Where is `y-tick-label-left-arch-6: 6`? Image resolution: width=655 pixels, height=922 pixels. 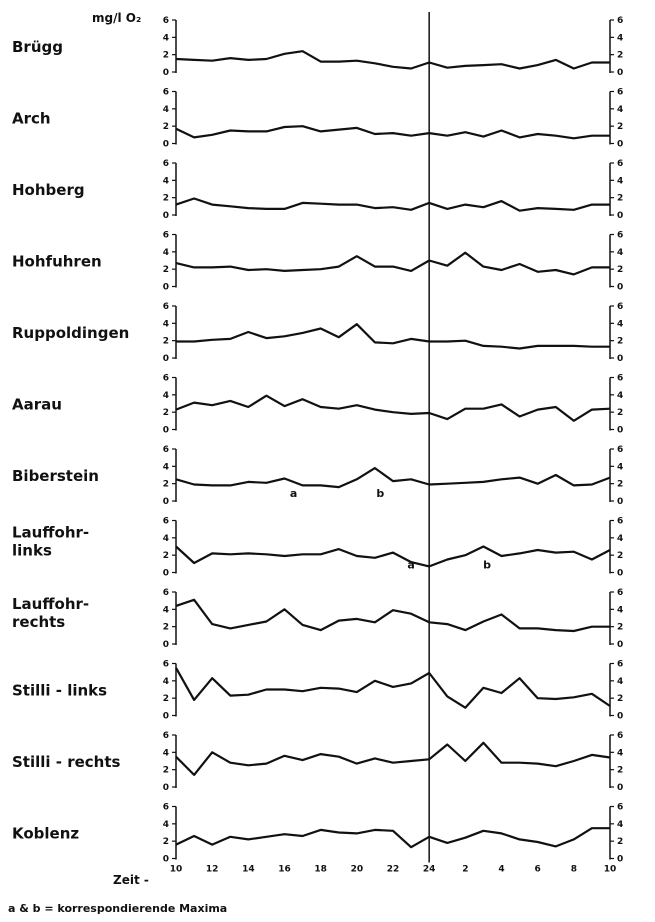
y-tick-label-left-arch-6: 6 is located at coordinates (166, 93).